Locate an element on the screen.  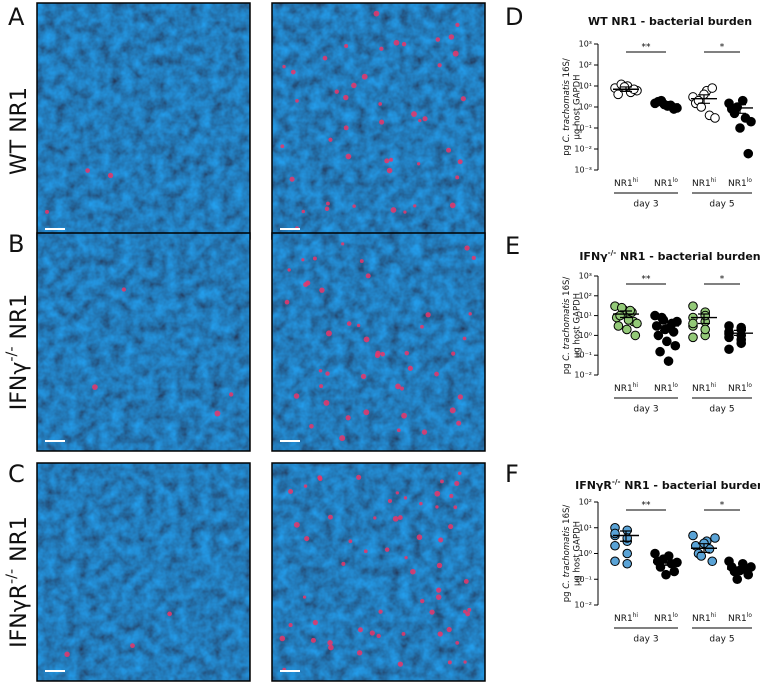
y-axis-label: µg host GAPDH is located at coordinates (578, 325).